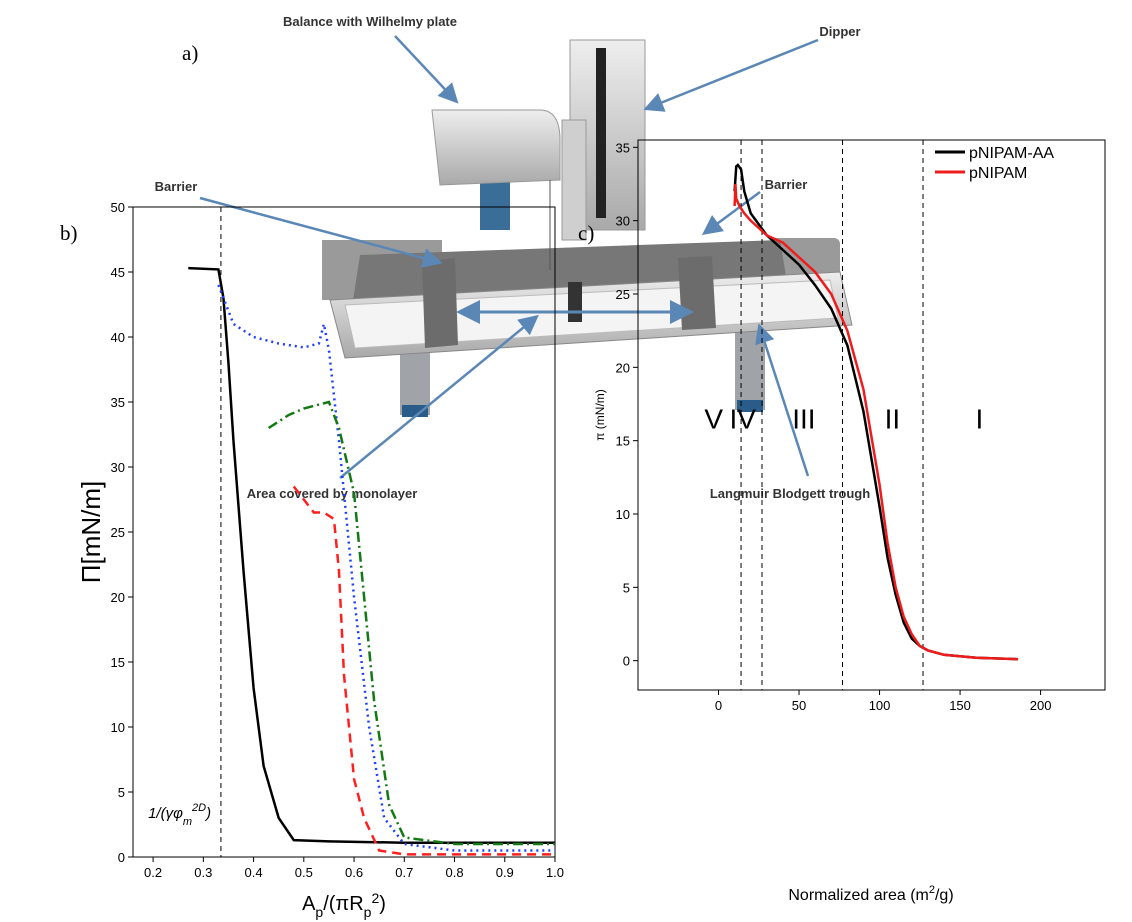 Image resolution: width=1132 pixels, height=922 pixels. What do you see at coordinates (586, 233) in the screenshot?
I see `panel-label: c)` at bounding box center [586, 233].